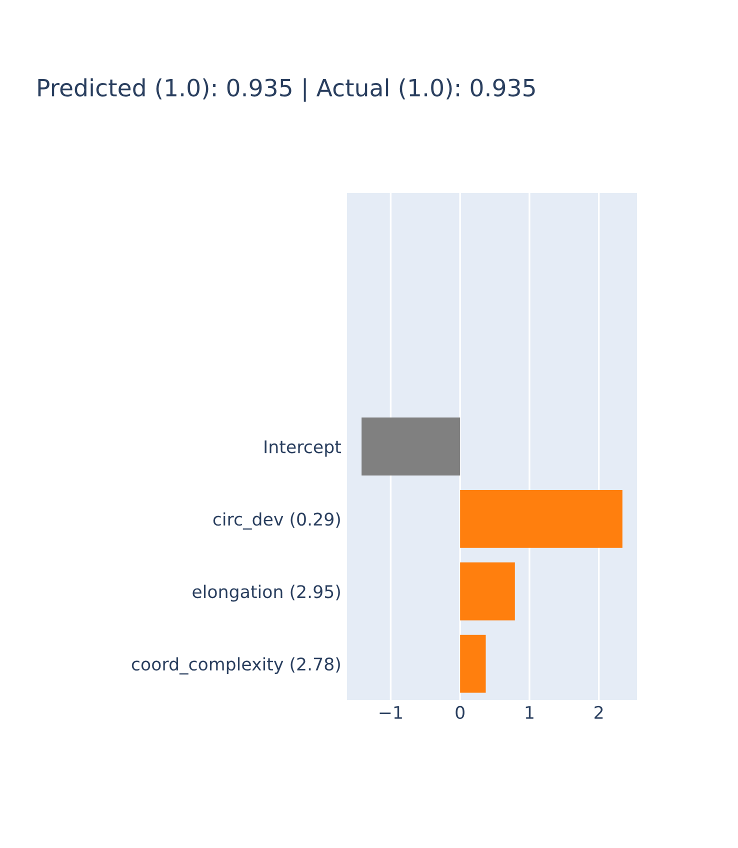 The width and height of the screenshot is (738, 848). What do you see at coordinates (598, 712) in the screenshot?
I see `x-tick-label: 2` at bounding box center [598, 712].